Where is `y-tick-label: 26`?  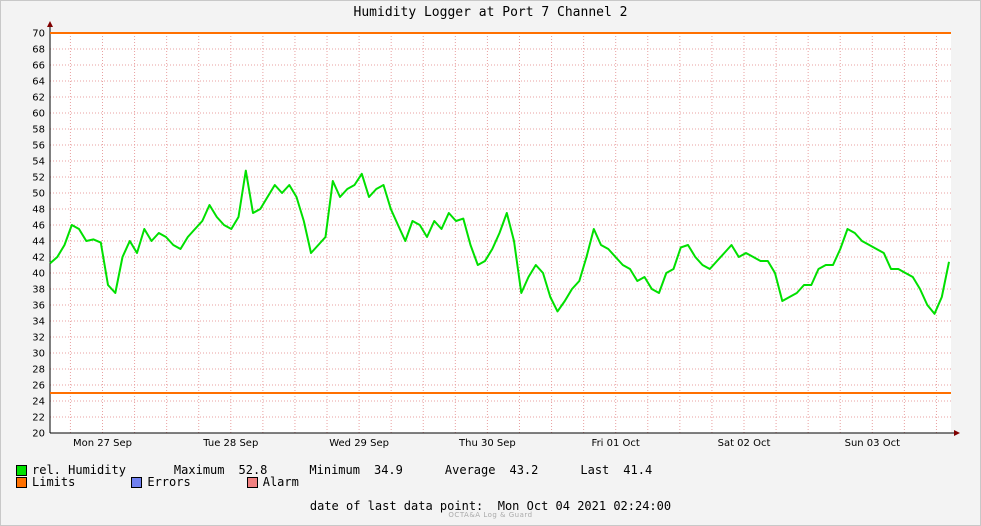 y-tick-label: 26 is located at coordinates (38, 386).